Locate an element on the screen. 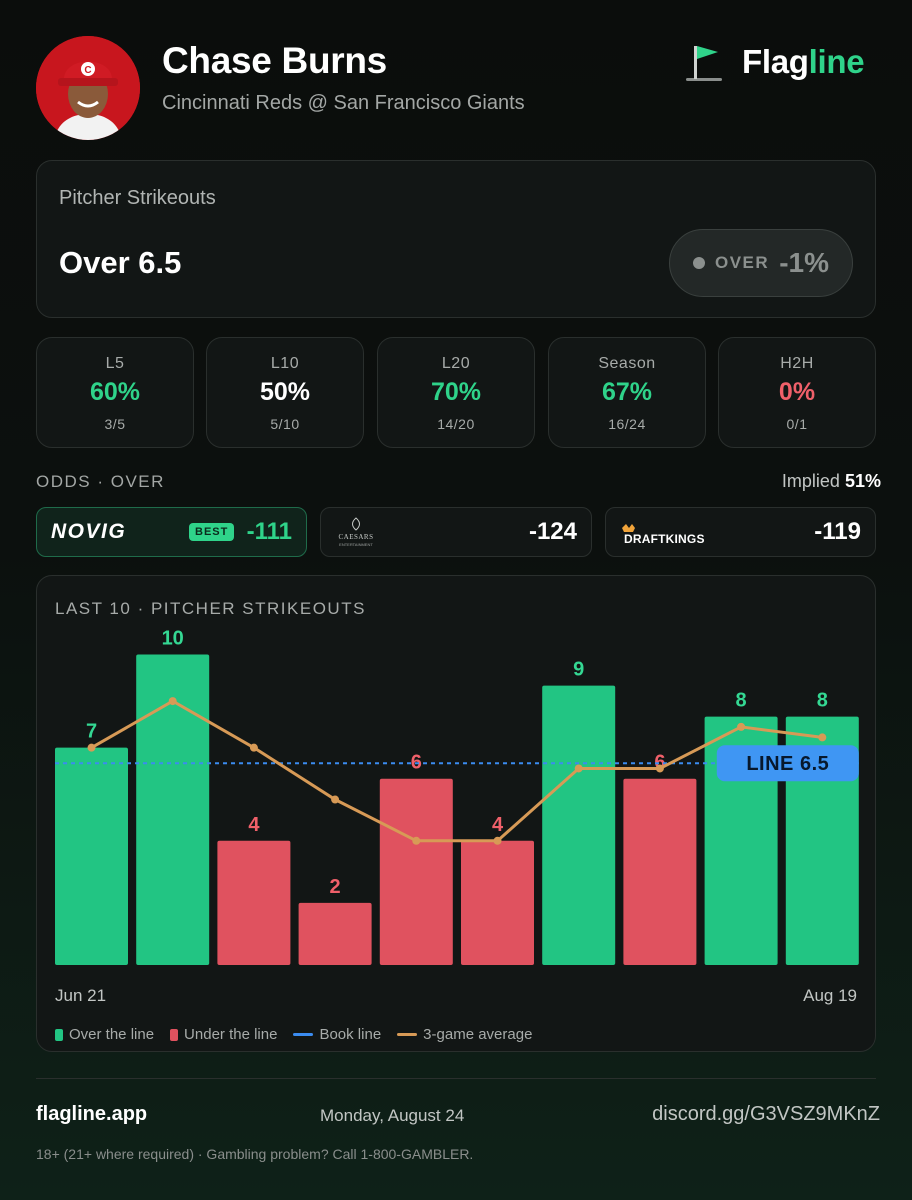 The image size is (912, 1200). bar-value-label: 6 is located at coordinates (659, 763).